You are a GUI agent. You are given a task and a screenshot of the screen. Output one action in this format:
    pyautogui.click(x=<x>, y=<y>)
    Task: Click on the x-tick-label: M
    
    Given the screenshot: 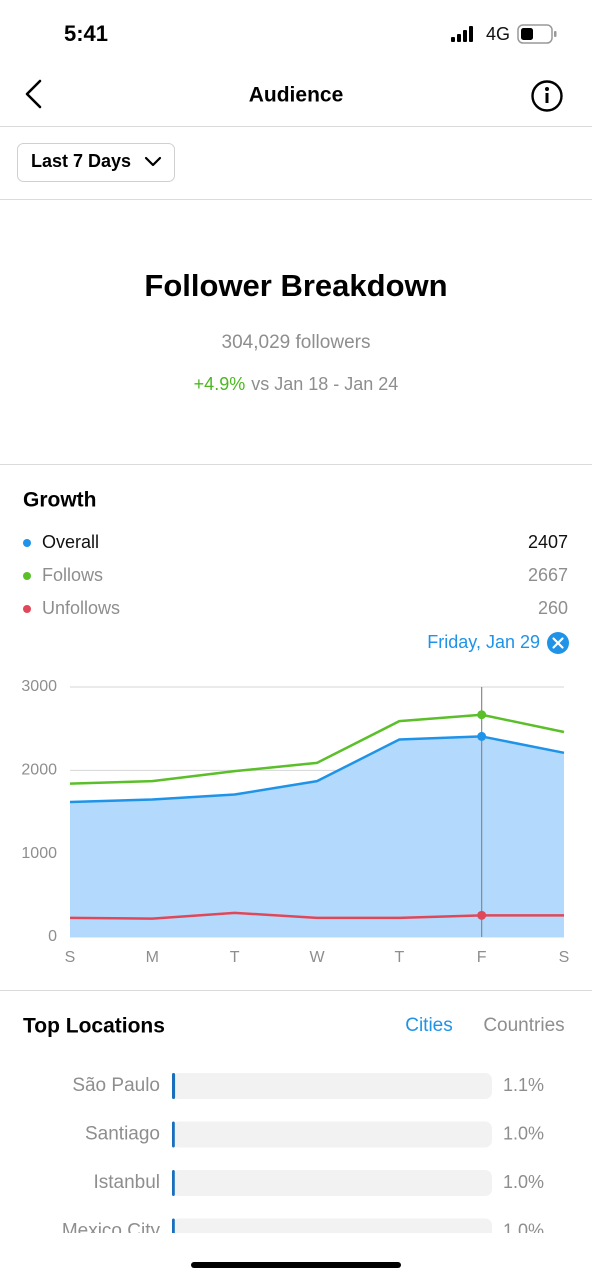 What is the action you would take?
    pyautogui.click(x=152, y=957)
    